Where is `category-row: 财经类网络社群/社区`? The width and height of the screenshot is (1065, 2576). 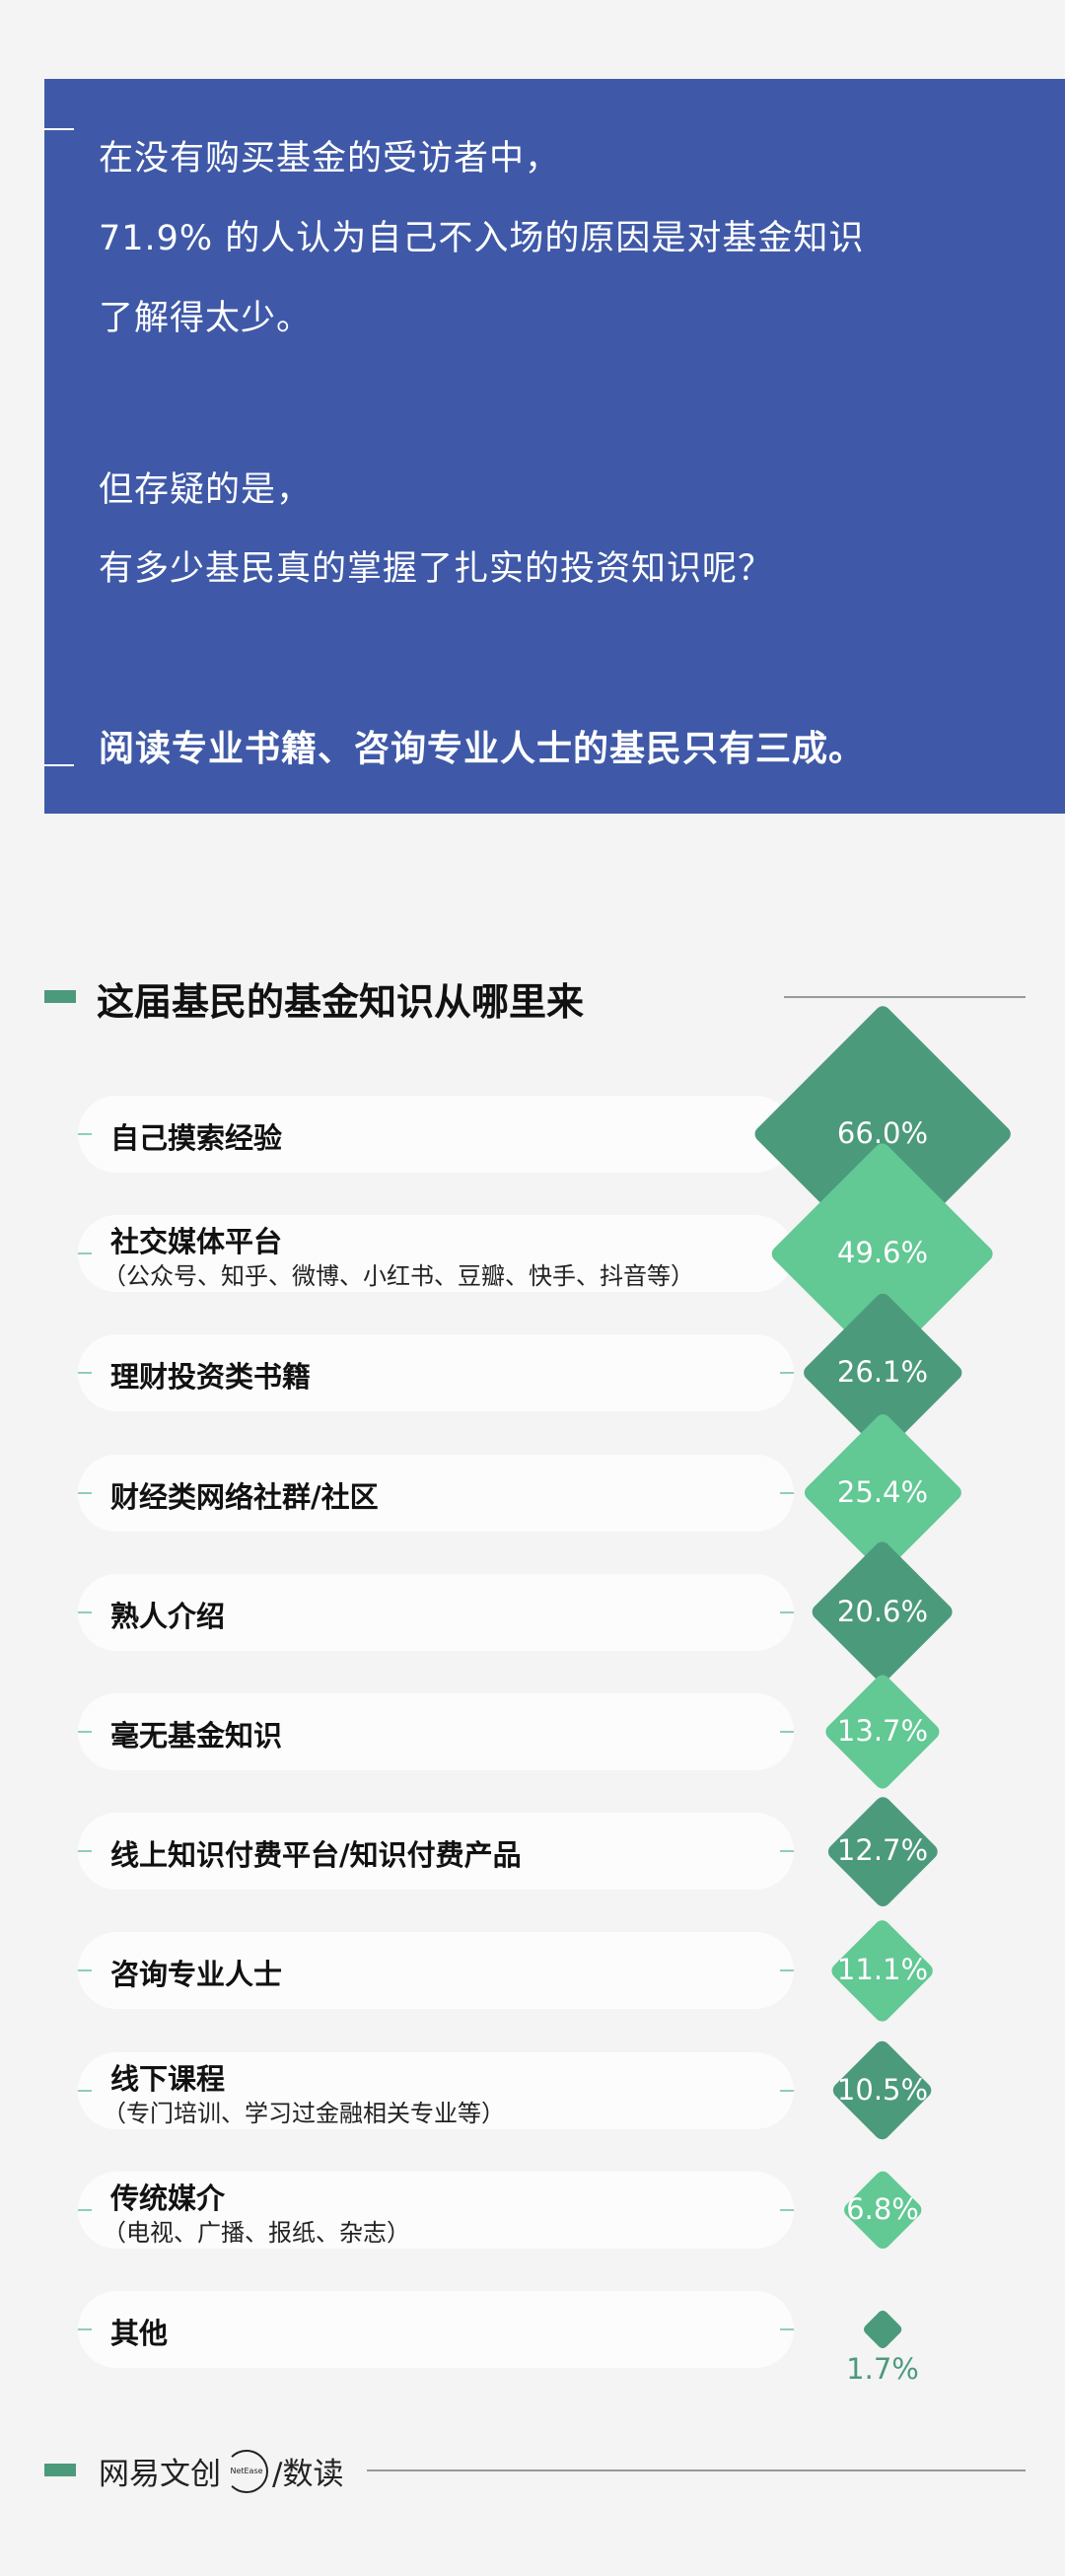 category-row: 财经类网络社群/社区 is located at coordinates (436, 1493).